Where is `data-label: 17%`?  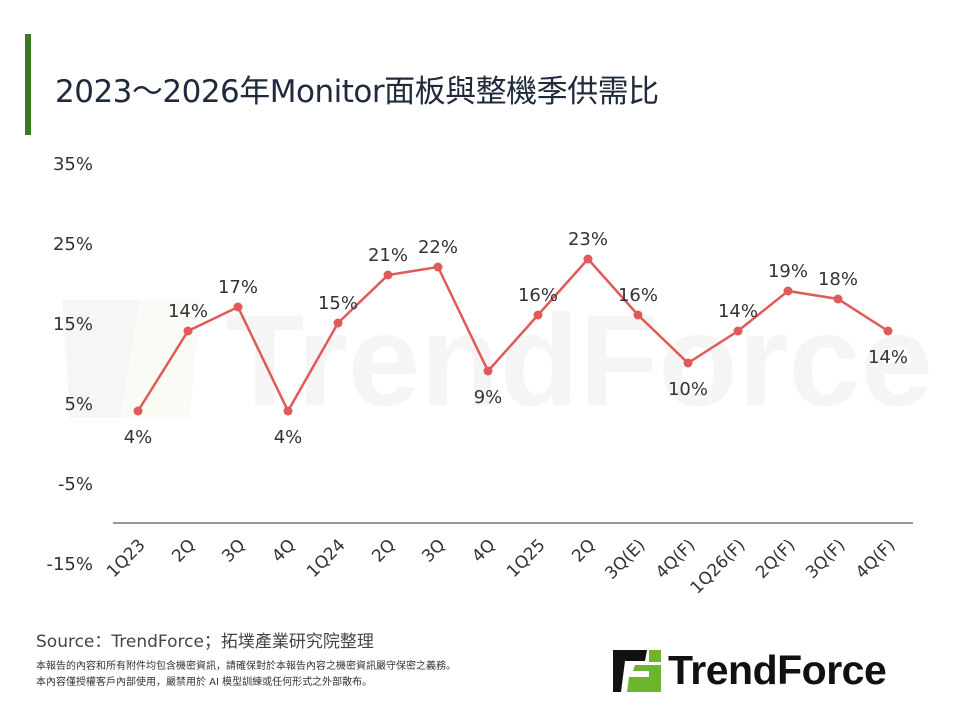
data-label: 17% is located at coordinates (238, 287).